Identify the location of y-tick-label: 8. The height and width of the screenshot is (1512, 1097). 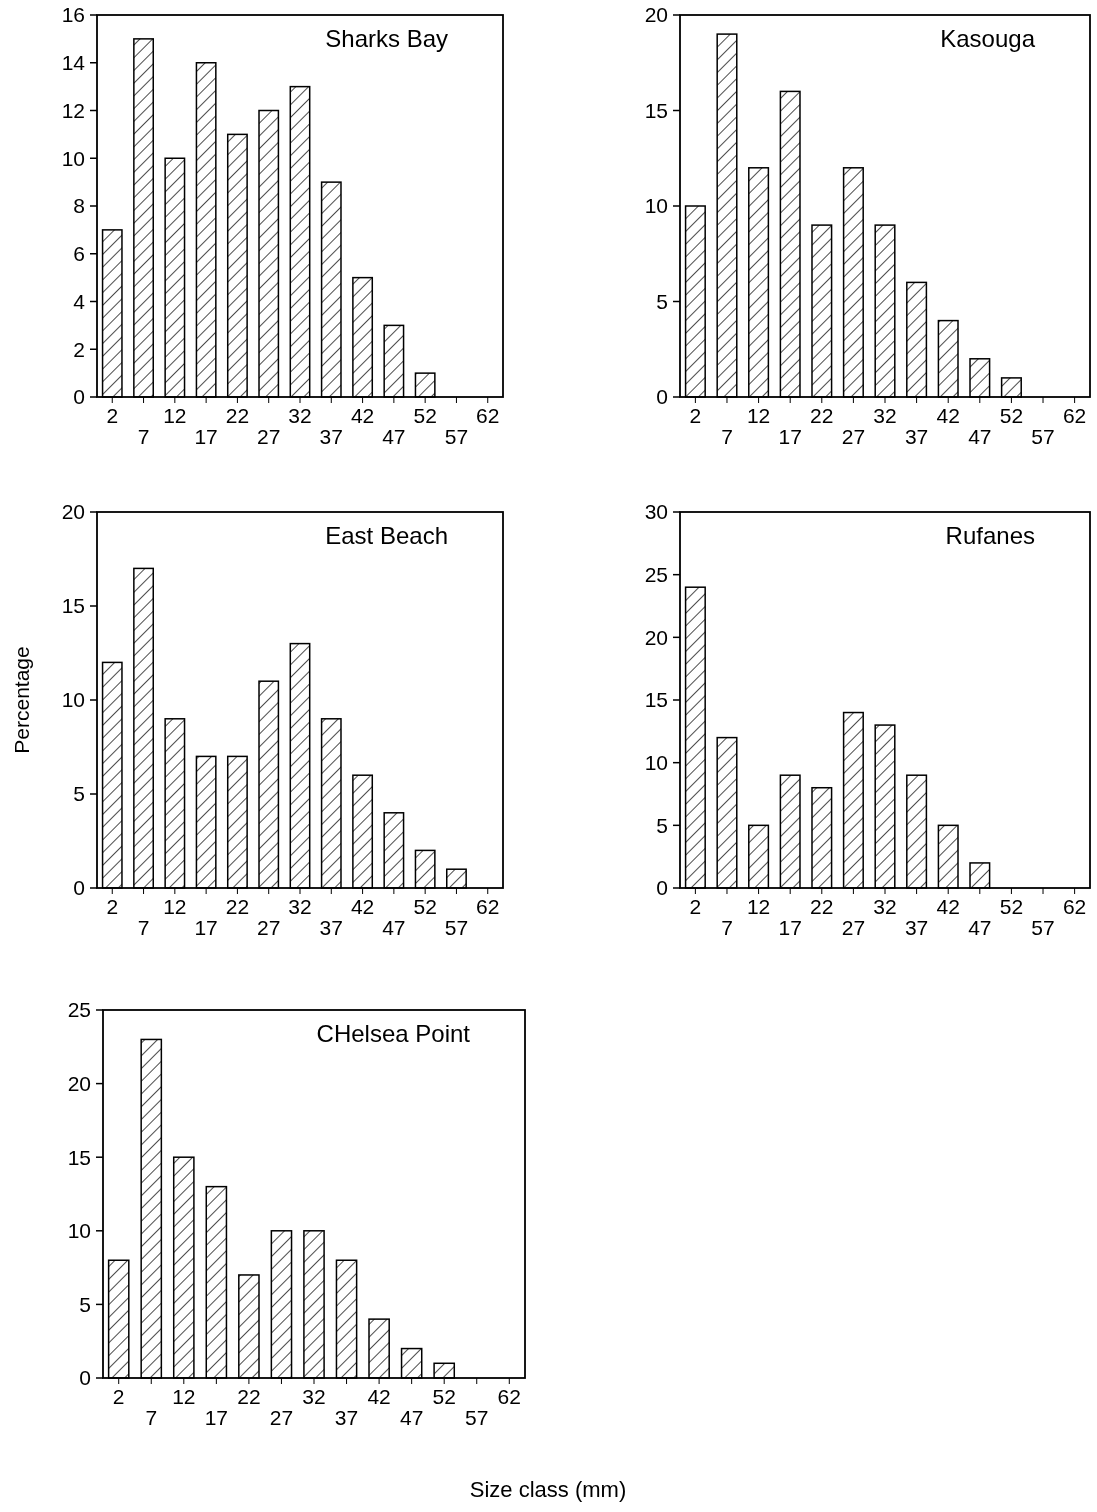
(79, 206).